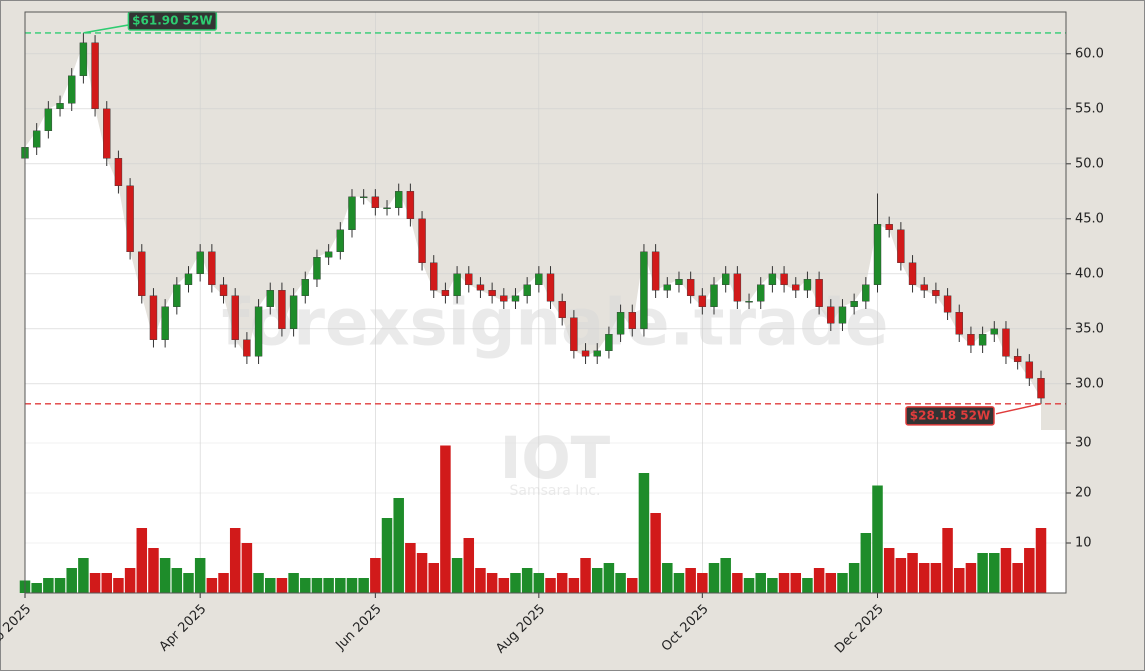 The image size is (1145, 671). What do you see at coordinates (1089, 273) in the screenshot?
I see `y-tick-label: 40.0` at bounding box center [1089, 273].